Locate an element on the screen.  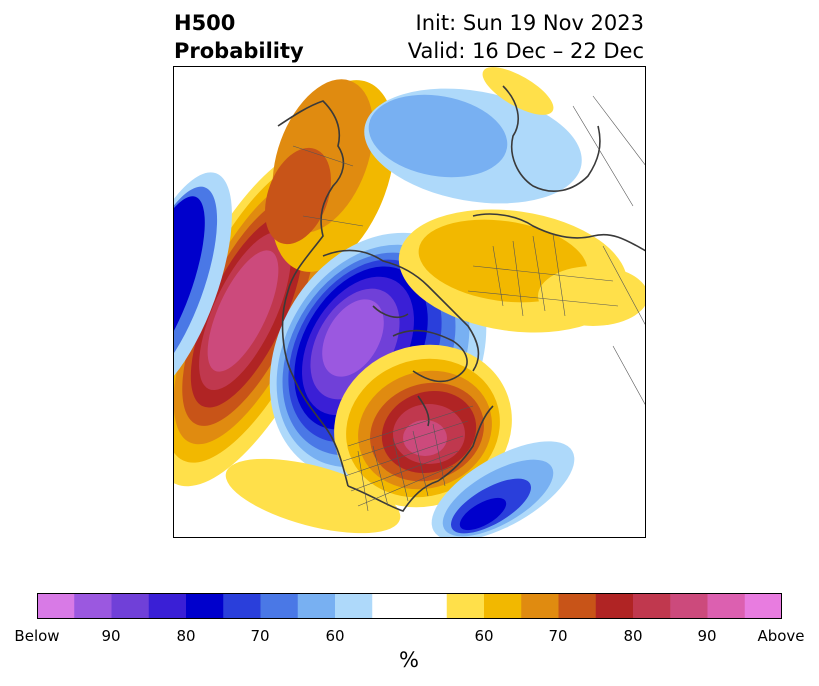
title-line1: H500 is located at coordinates (205, 23).